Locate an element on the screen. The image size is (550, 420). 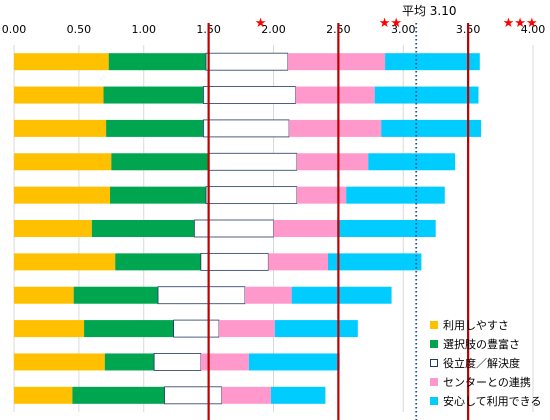
x-tick-label: 0.00 is located at coordinates (14, 29).